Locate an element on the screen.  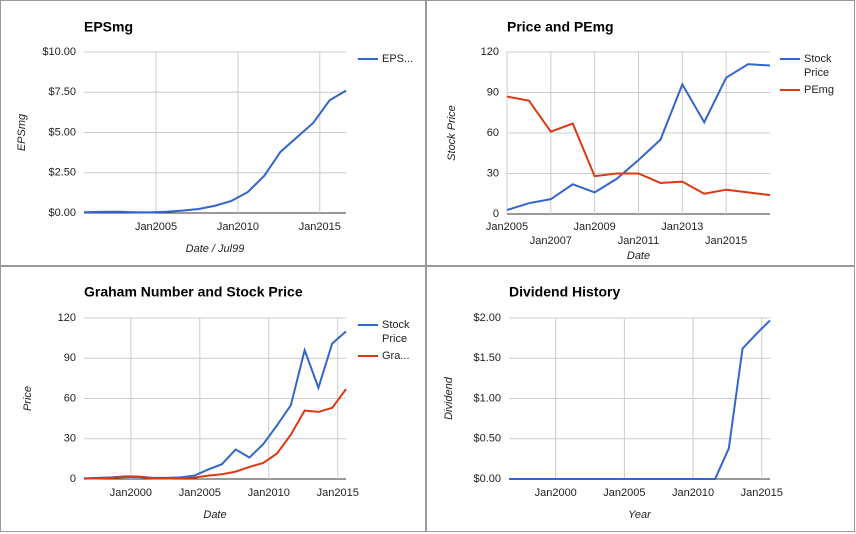
chart-title: Graham Number and Stock Price is located at coordinates (193, 292).